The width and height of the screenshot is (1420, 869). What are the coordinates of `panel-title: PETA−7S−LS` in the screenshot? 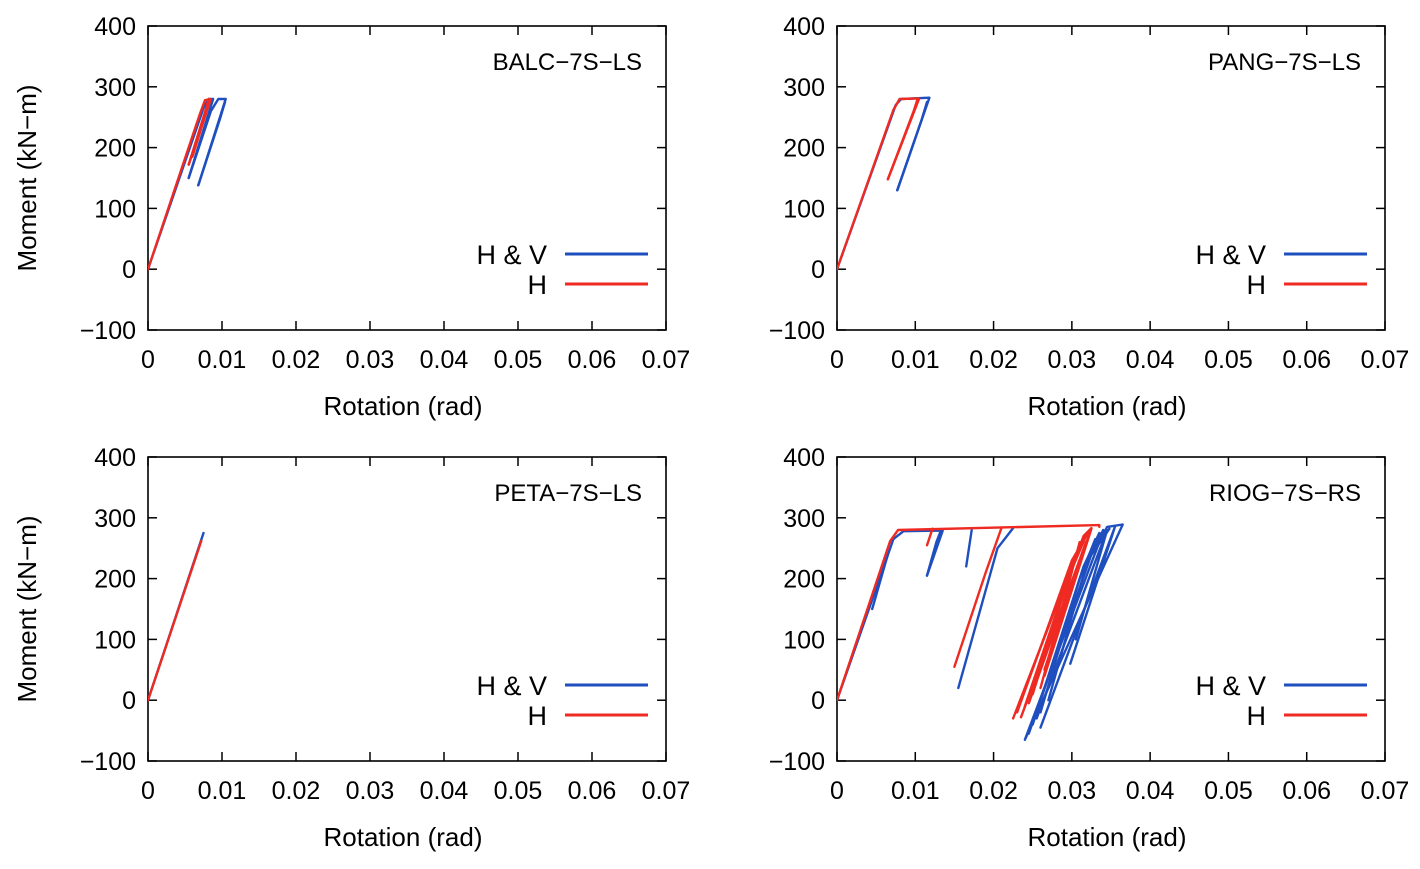 It's located at (568, 493).